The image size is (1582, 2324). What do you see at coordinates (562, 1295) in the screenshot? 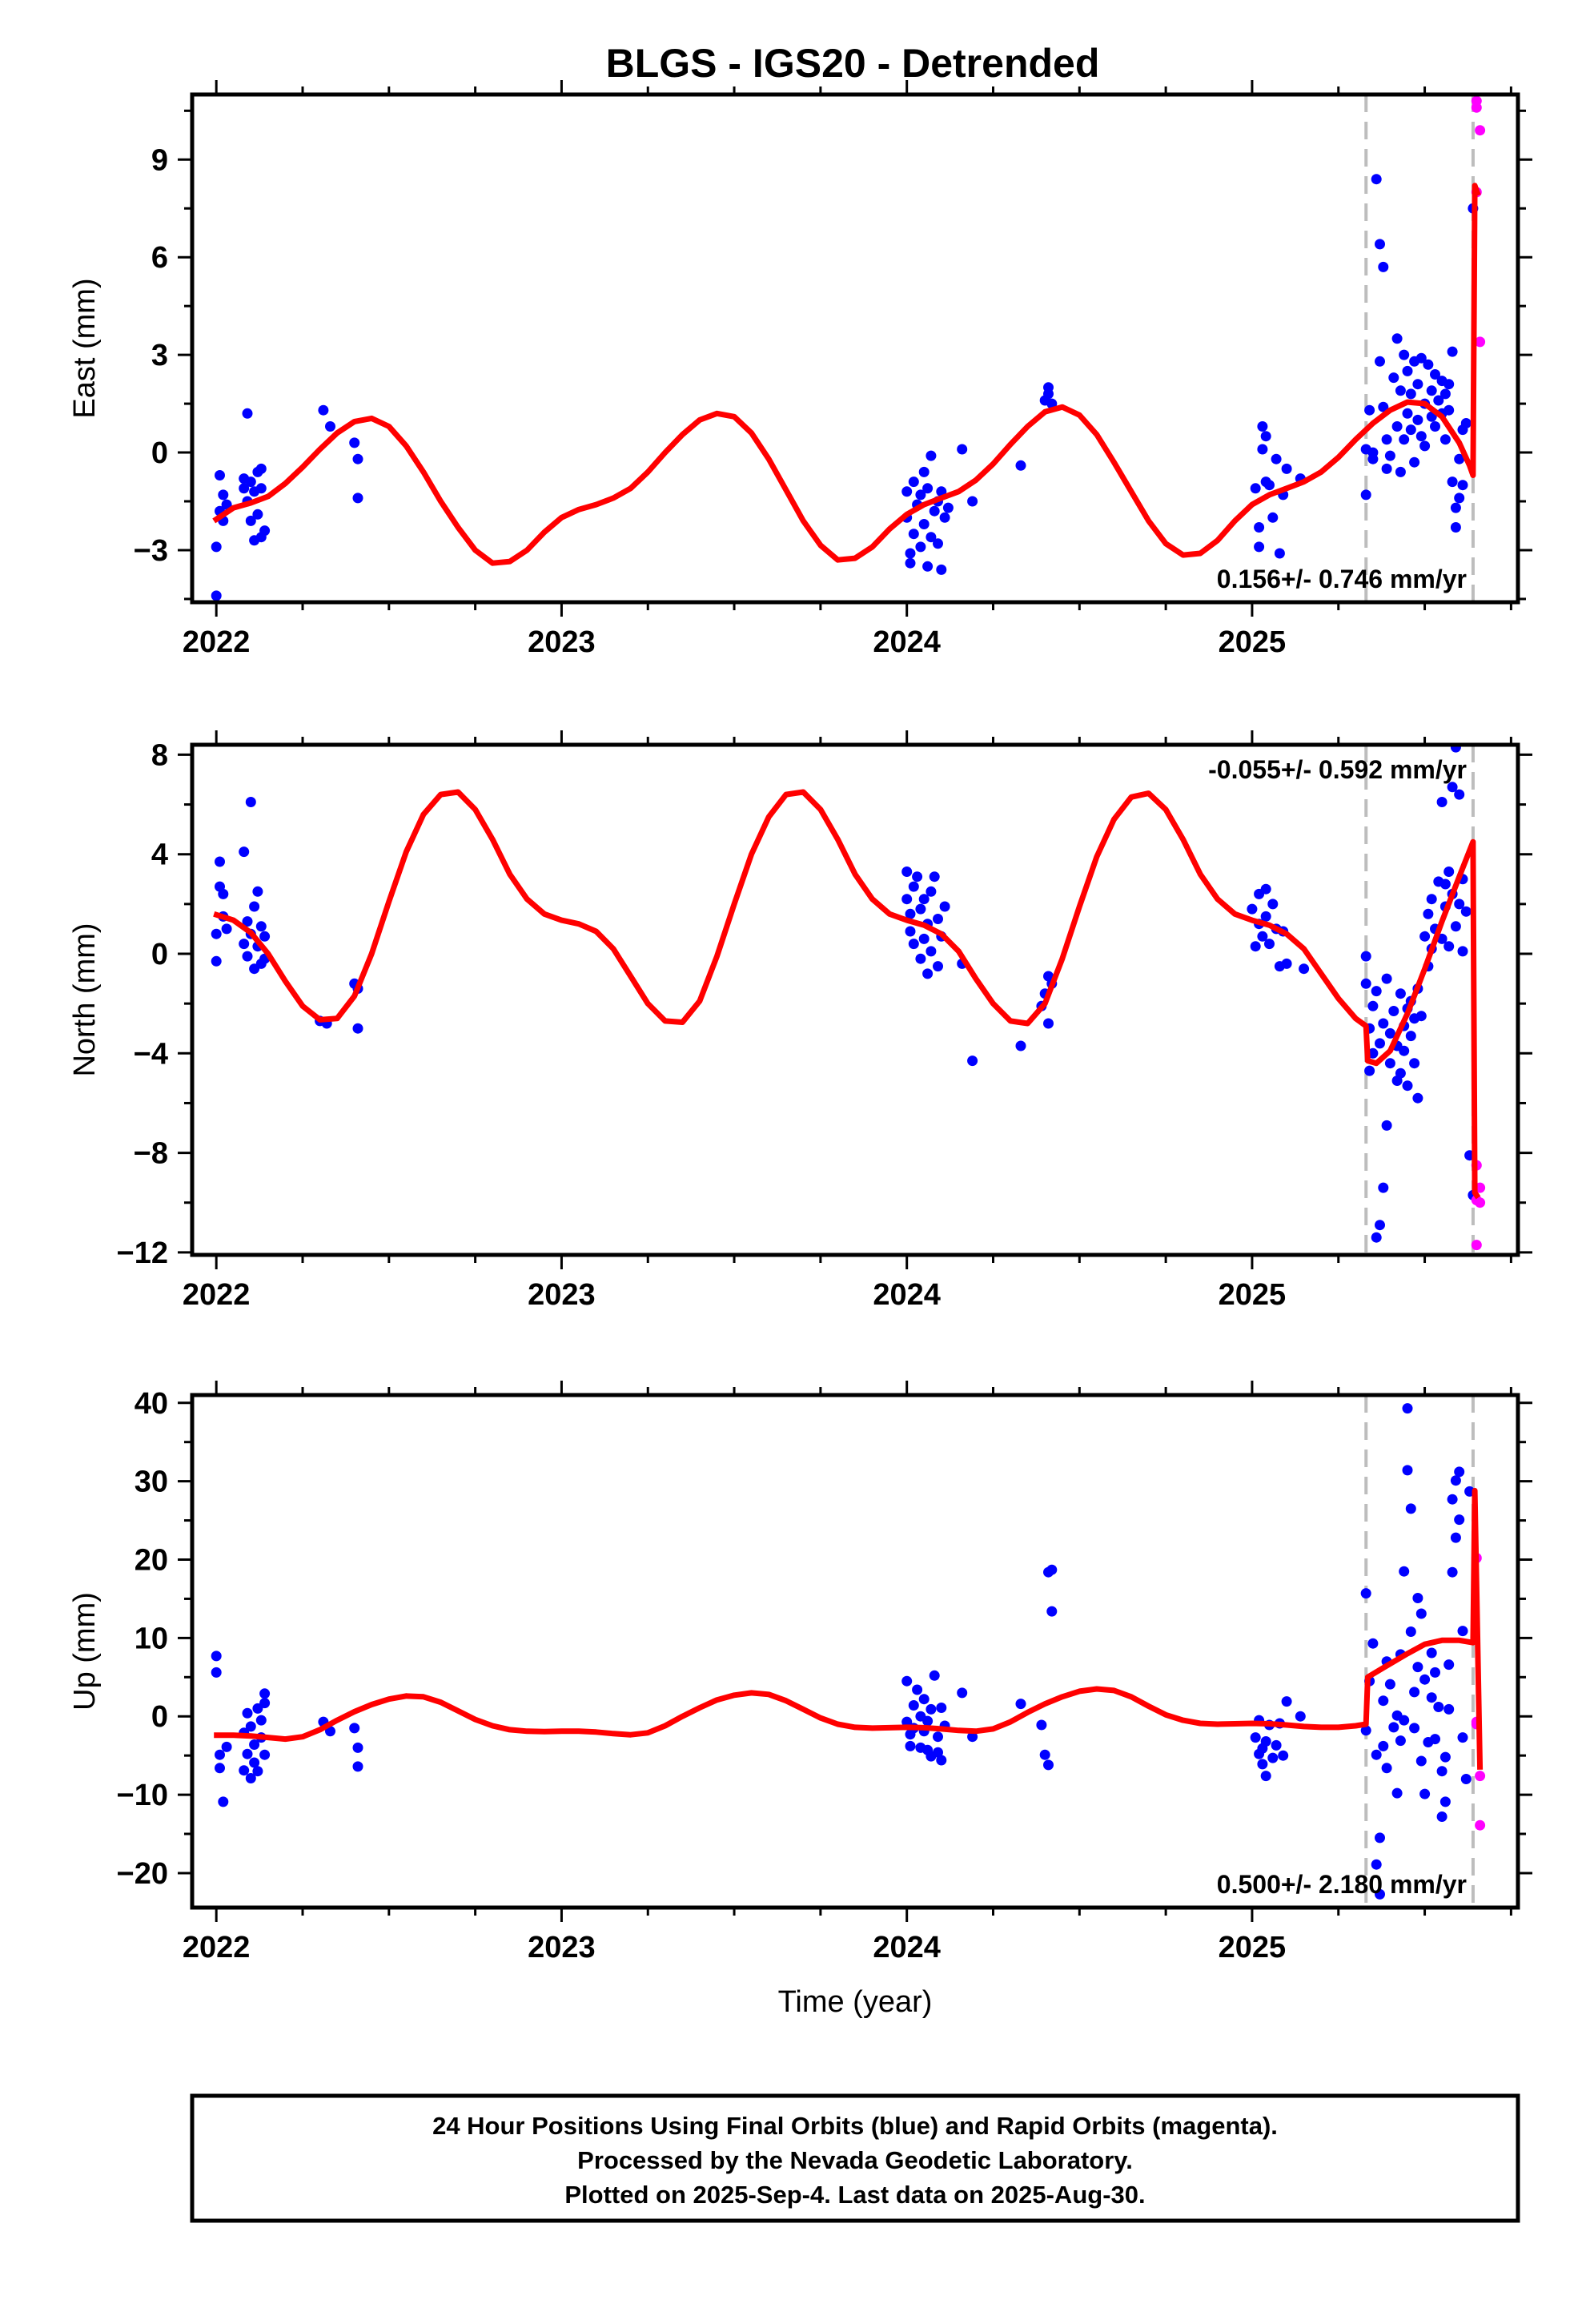
I see `north-x-tick-label: 2023` at bounding box center [562, 1295].